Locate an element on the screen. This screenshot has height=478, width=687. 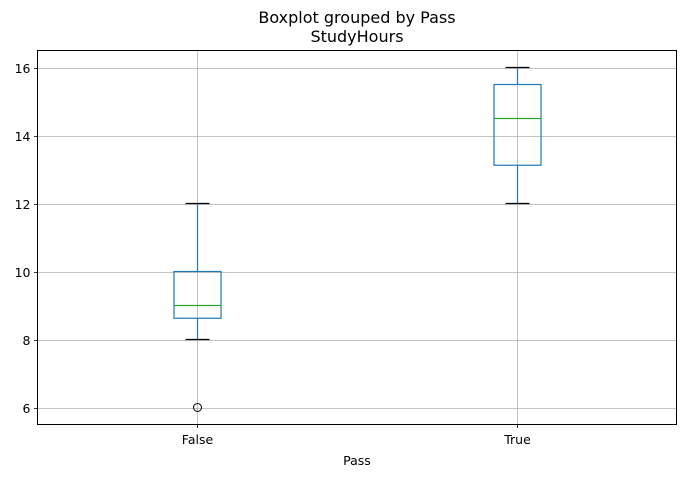
box-true is located at coordinates (517, 135).